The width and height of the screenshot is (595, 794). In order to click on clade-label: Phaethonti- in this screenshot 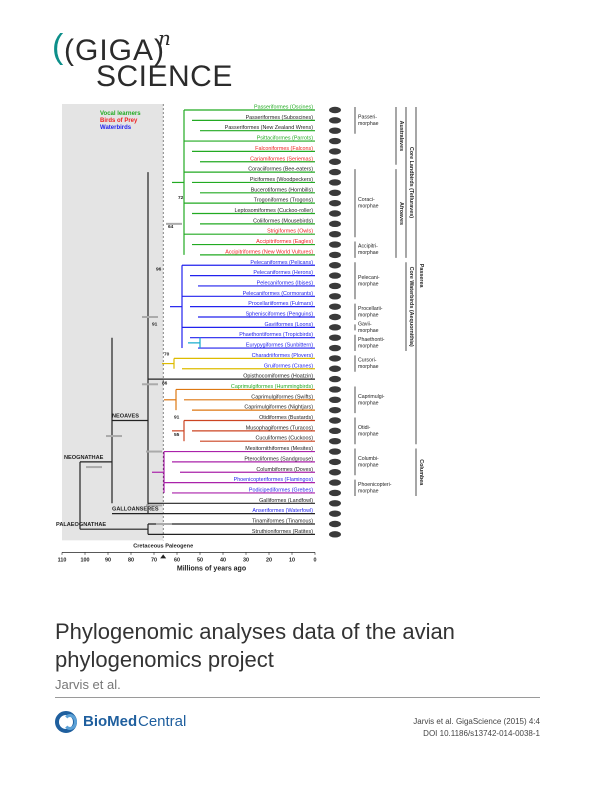, I will do `click(371, 340)`.